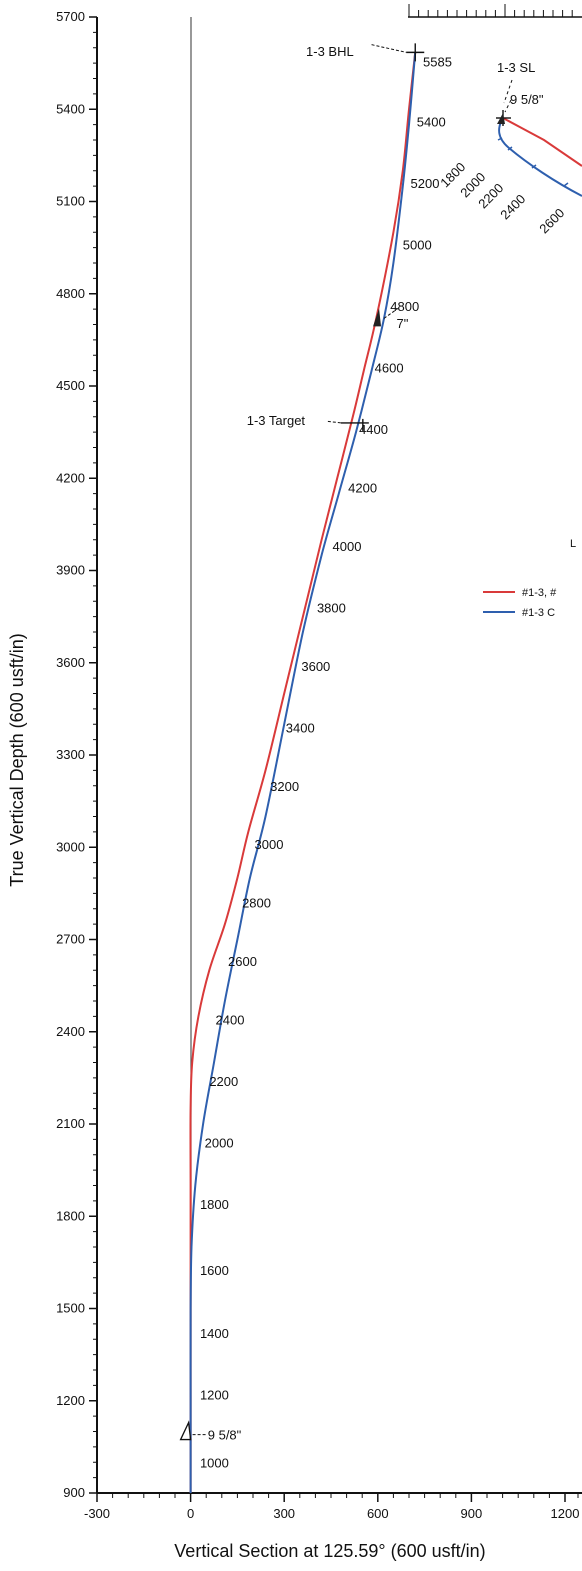 The height and width of the screenshot is (1571, 582). Describe the element at coordinates (225, 1435) in the screenshot. I see `annotation-label: 9 5/8"` at that location.